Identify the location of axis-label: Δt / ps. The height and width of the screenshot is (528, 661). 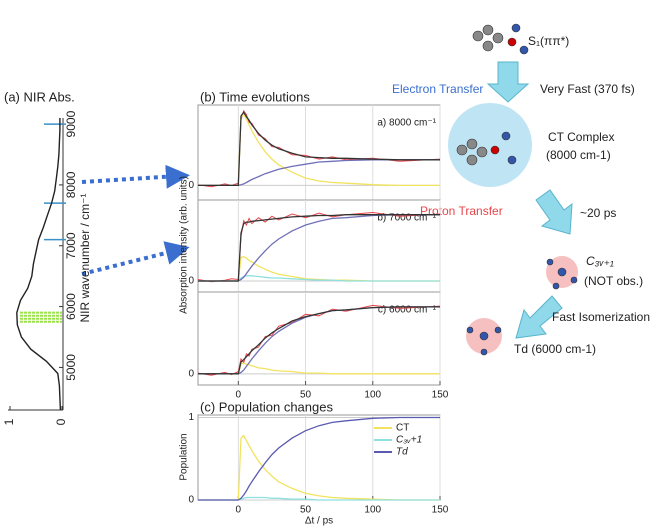
(319, 521).